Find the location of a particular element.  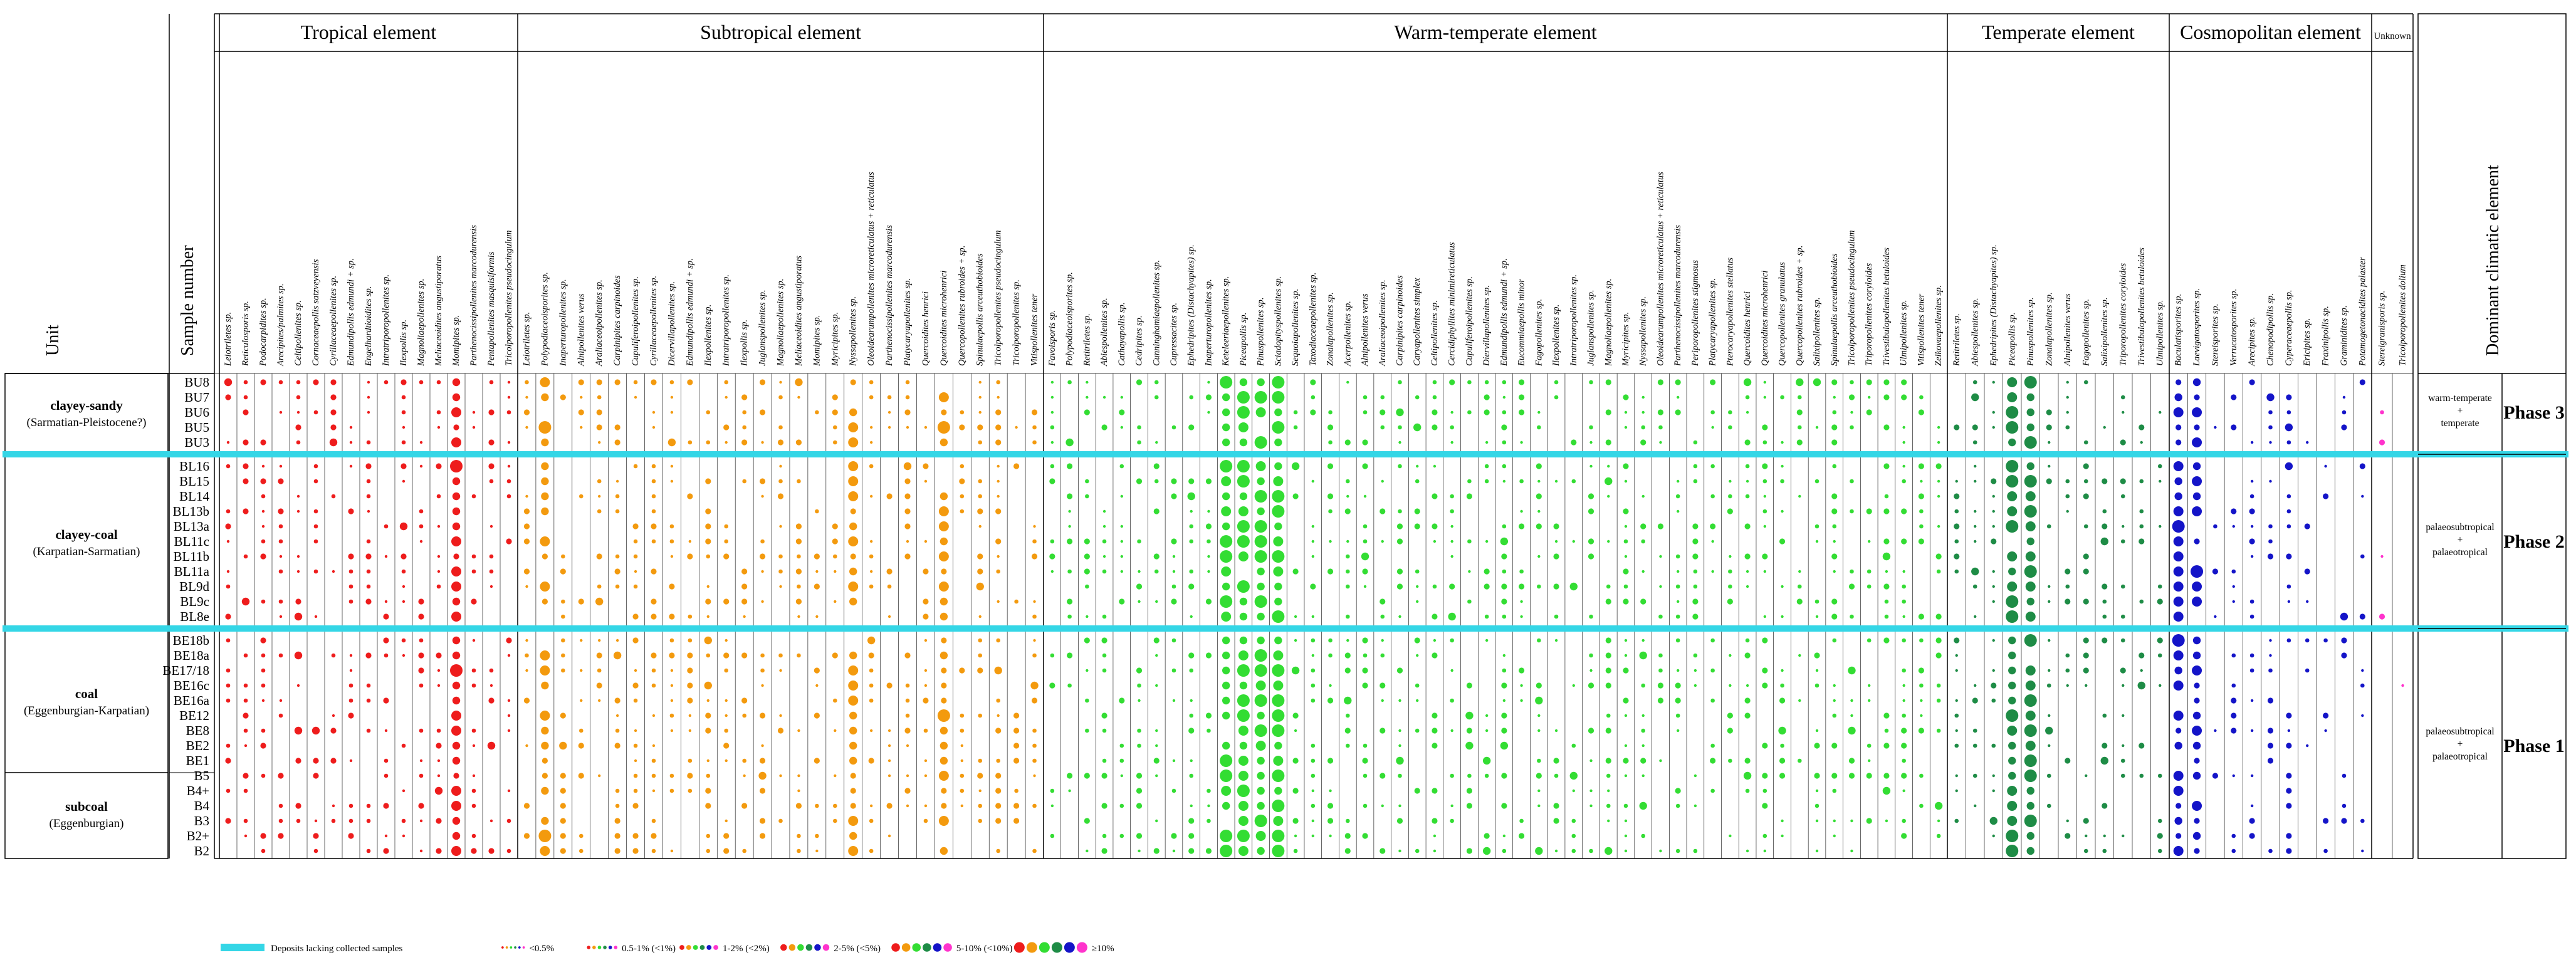

sample-label: BE18b is located at coordinates (191, 640).